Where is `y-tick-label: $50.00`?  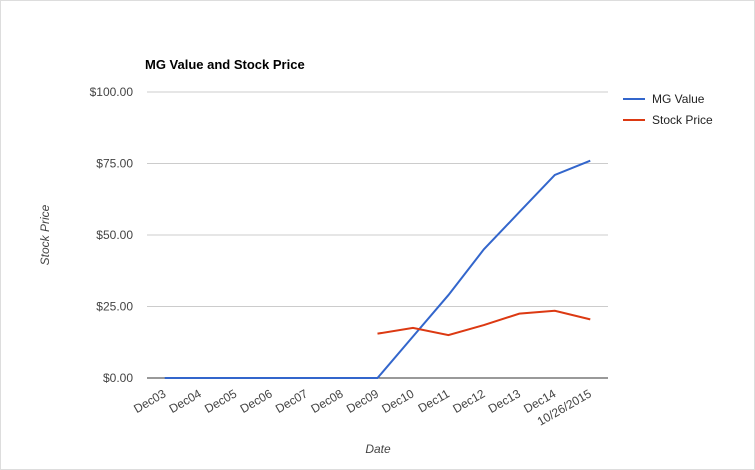 y-tick-label: $50.00 is located at coordinates (114, 235).